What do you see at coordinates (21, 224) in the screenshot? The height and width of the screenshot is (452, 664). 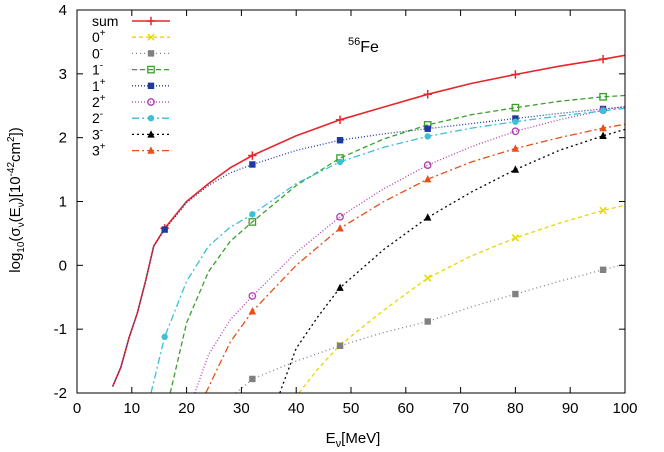 I see `y-axis-title-sub2: ν` at bounding box center [21, 224].